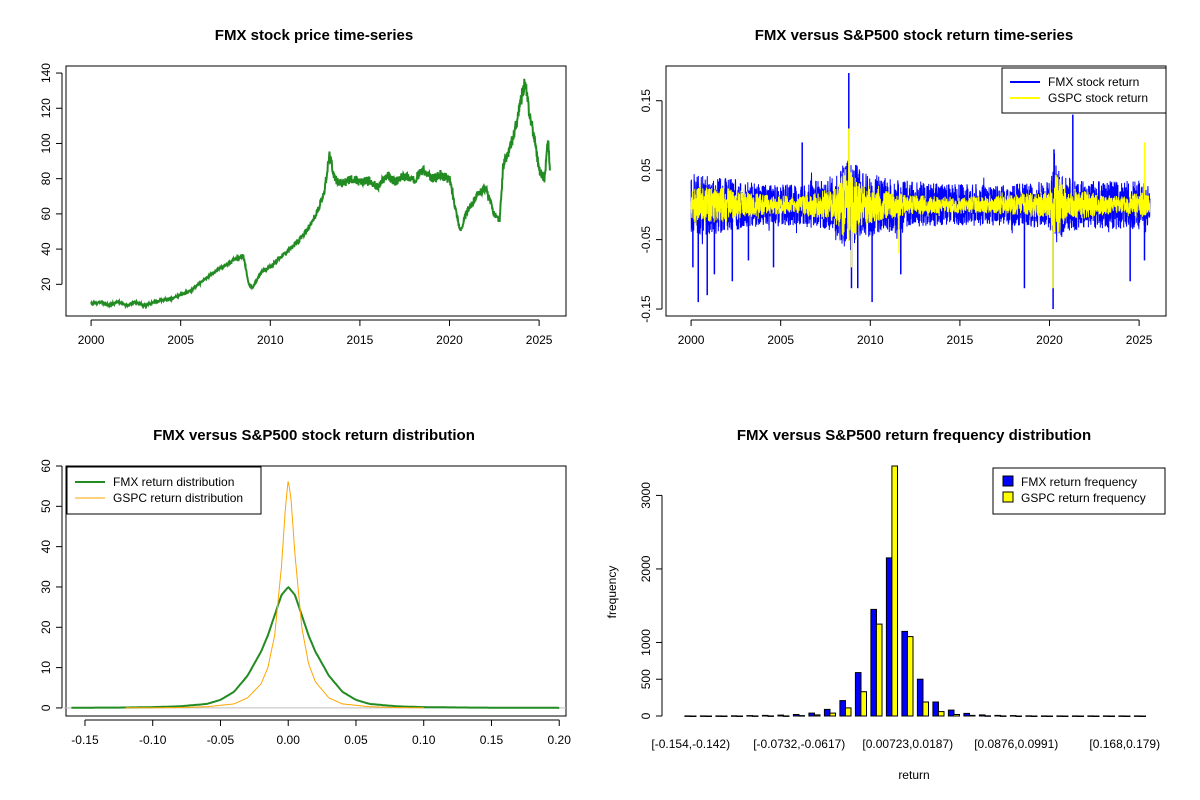  What do you see at coordinates (1083, 498) in the screenshot?
I see `frequency-legend-label-gspc: GSPC return frequency` at bounding box center [1083, 498].